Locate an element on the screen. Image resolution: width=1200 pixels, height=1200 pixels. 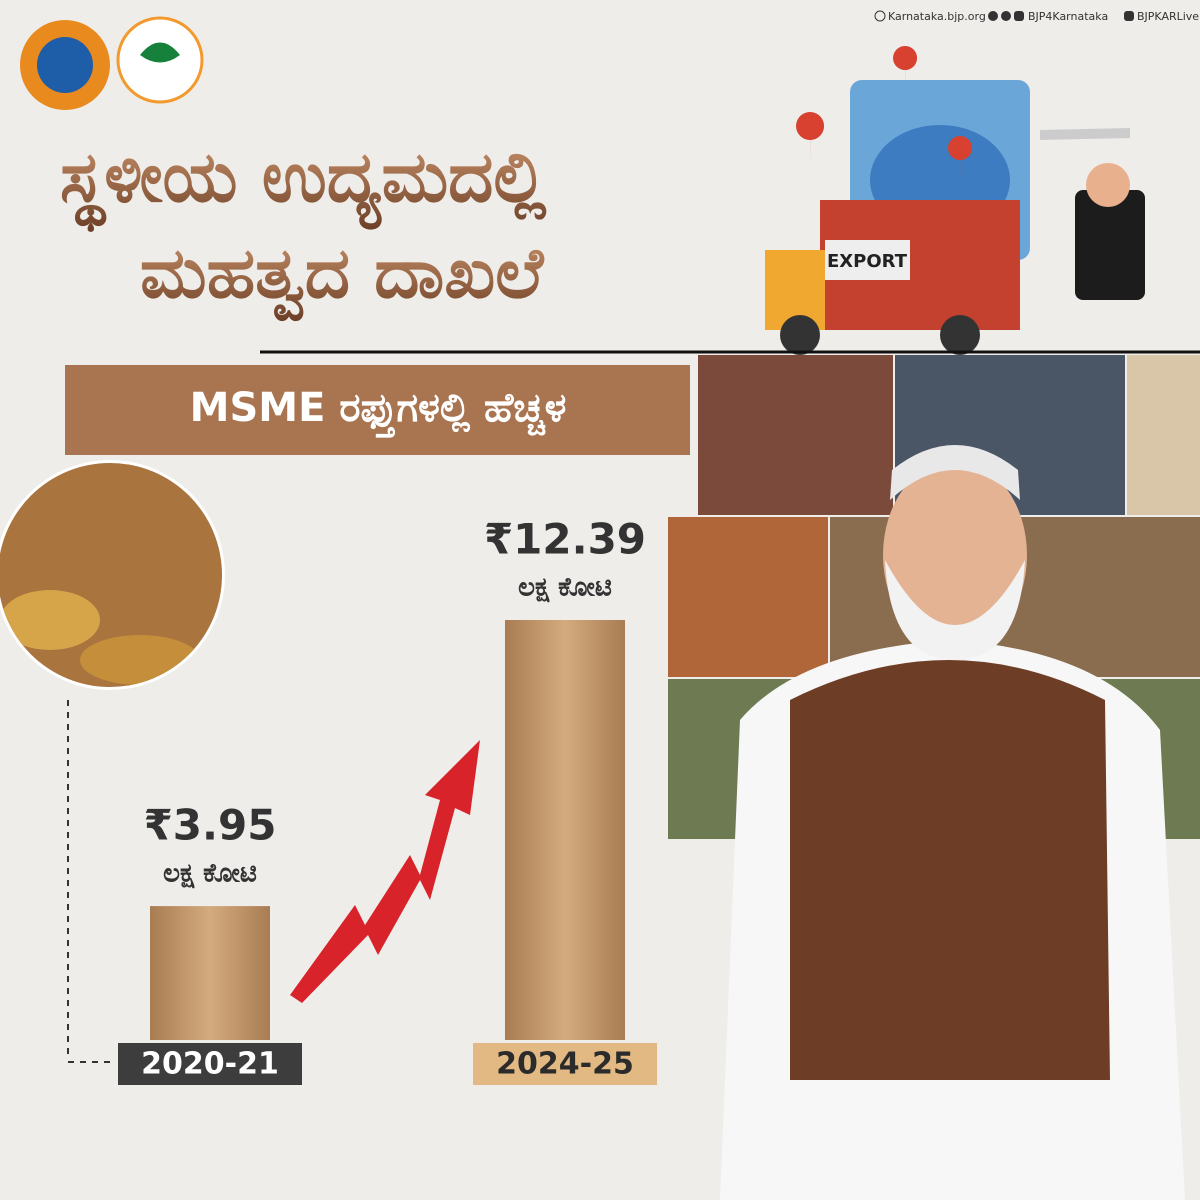
subtitle: MSME ರಫ್ತುಗಳಲ್ಲಿ ಹೆಚ್ಚಳ is located at coordinates (378, 411).